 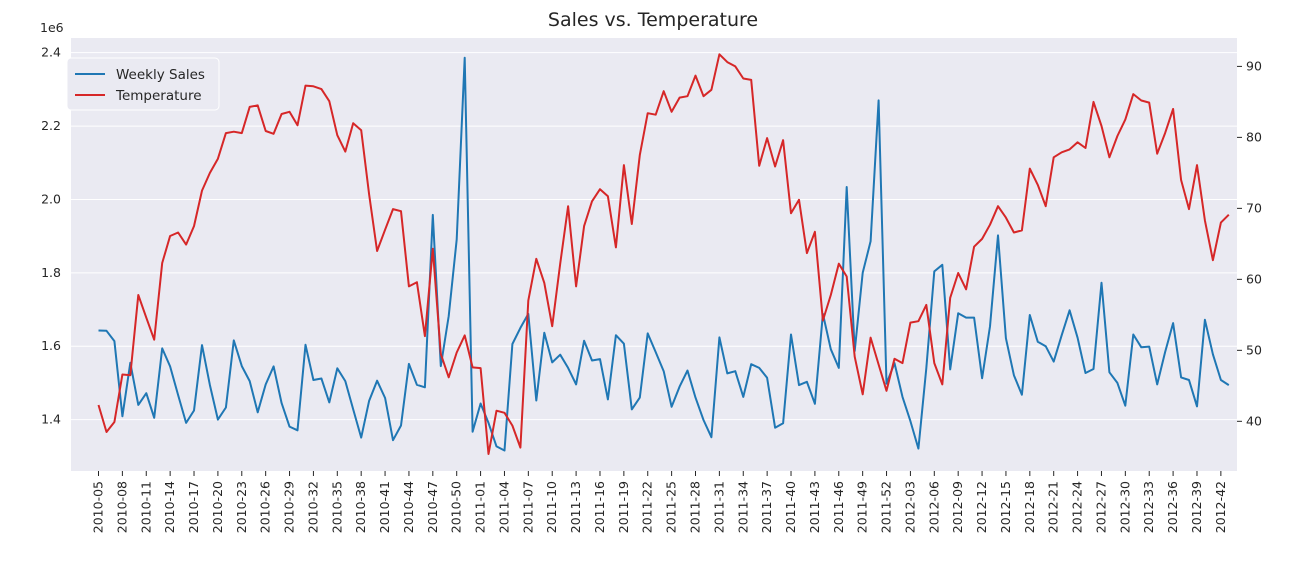 I want to click on x-tick-label: 2011-31, so click(x=718, y=507).